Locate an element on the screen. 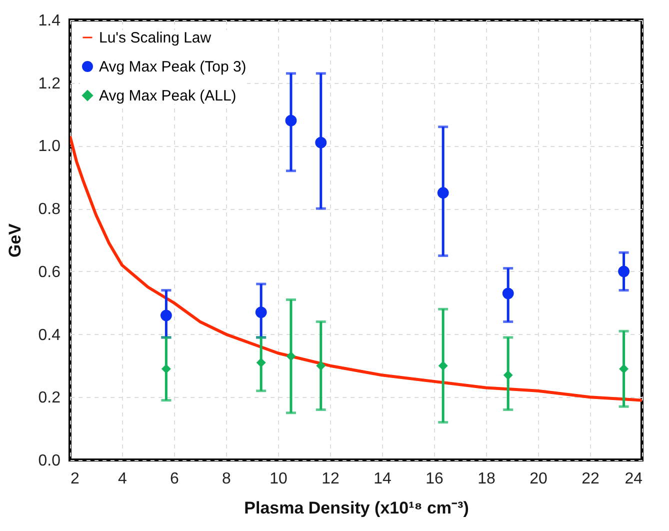 Image resolution: width=669 pixels, height=531 pixels. x-tick-label: 4 is located at coordinates (123, 479).